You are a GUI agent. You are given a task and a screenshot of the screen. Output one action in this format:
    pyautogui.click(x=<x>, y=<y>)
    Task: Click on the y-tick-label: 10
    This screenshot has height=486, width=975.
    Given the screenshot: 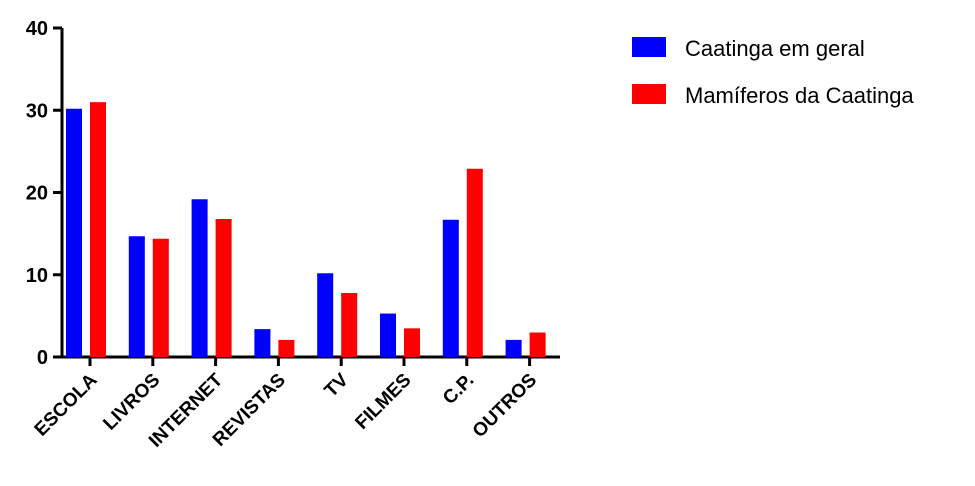 What is the action you would take?
    pyautogui.click(x=37, y=276)
    